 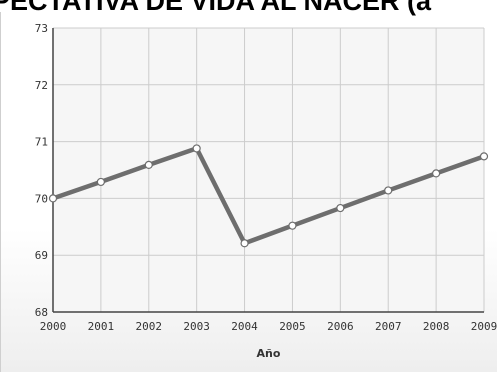 What do you see at coordinates (216, 8) in the screenshot?
I see `chart-title: PECTATIVA DE VIDA AL NACER (a` at bounding box center [216, 8].